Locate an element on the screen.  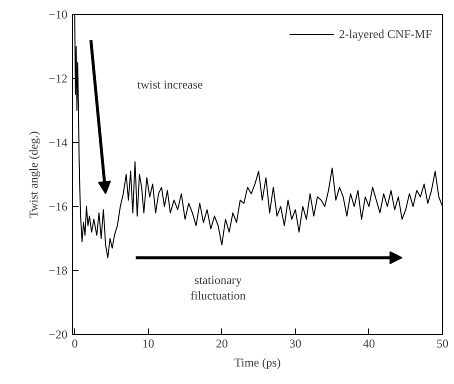
x-tick-label: 0 is located at coordinates (75, 343).